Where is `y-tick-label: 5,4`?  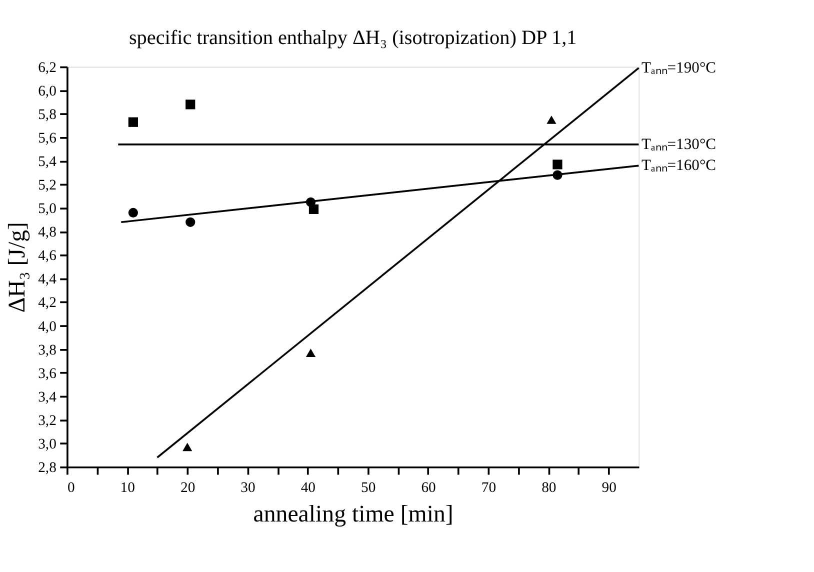
y-tick-label: 5,4 is located at coordinates (48, 162).